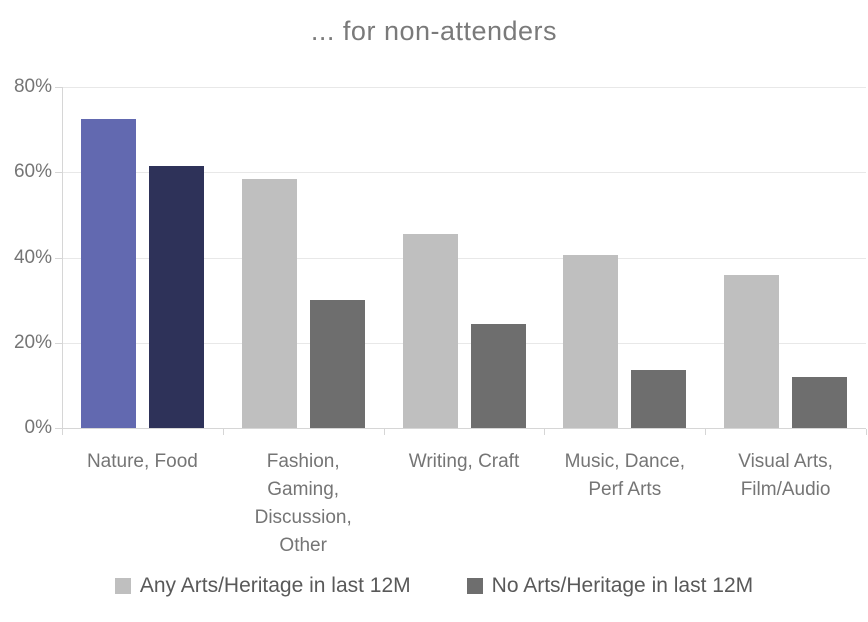 The width and height of the screenshot is (868, 622). What do you see at coordinates (38, 427) in the screenshot?
I see `y-axis-label: 0%` at bounding box center [38, 427].